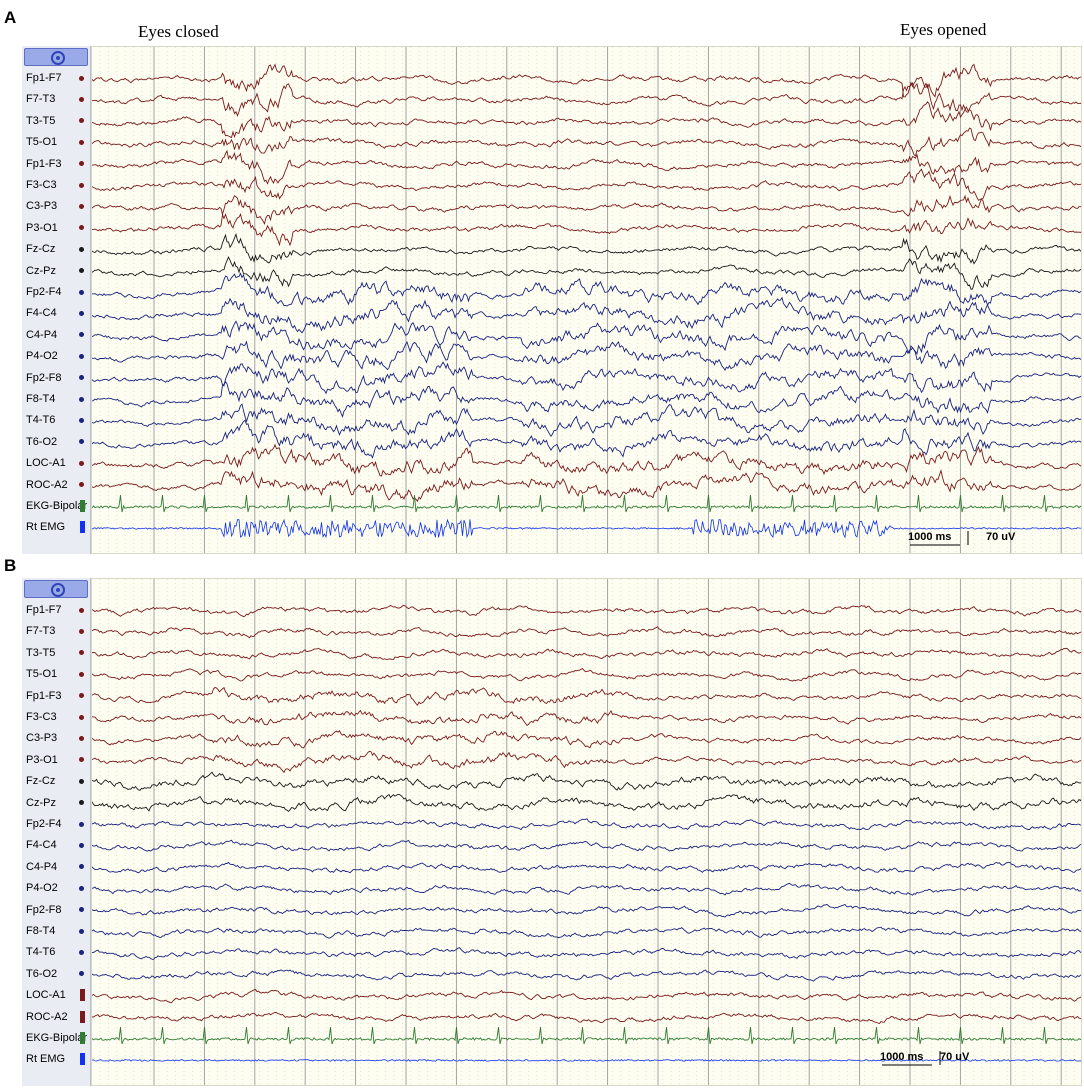 Image resolution: width=1084 pixels, height=1090 pixels. What do you see at coordinates (586, 611) in the screenshot?
I see `eeg-trace-fp1-f7` at bounding box center [586, 611].